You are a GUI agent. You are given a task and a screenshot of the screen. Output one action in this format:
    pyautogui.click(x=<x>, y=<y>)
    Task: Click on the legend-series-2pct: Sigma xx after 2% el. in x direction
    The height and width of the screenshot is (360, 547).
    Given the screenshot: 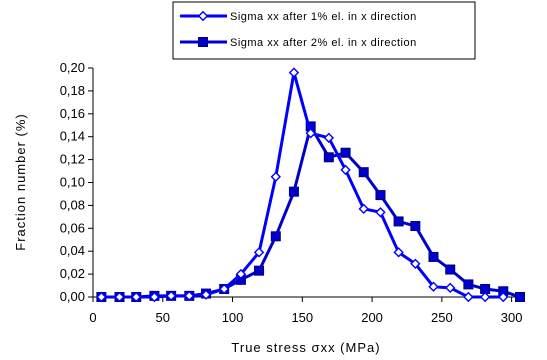 What is the action you would take?
    pyautogui.click(x=298, y=43)
    